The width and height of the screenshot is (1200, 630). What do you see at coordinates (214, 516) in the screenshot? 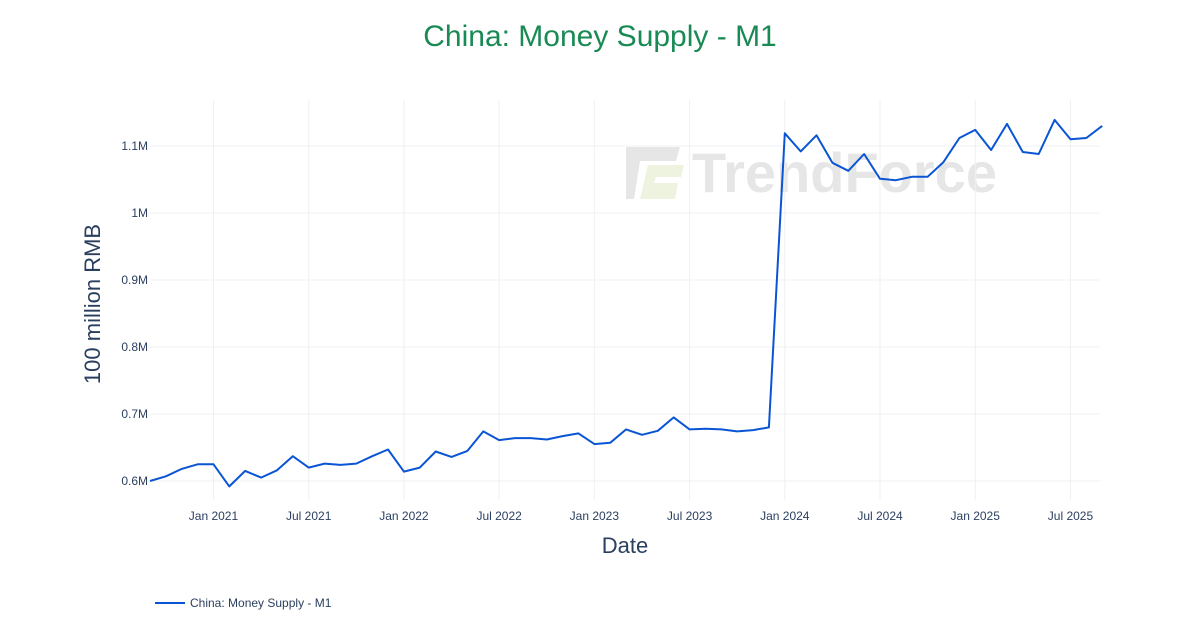
I see `x-tick-label: Jan 2021` at bounding box center [214, 516].